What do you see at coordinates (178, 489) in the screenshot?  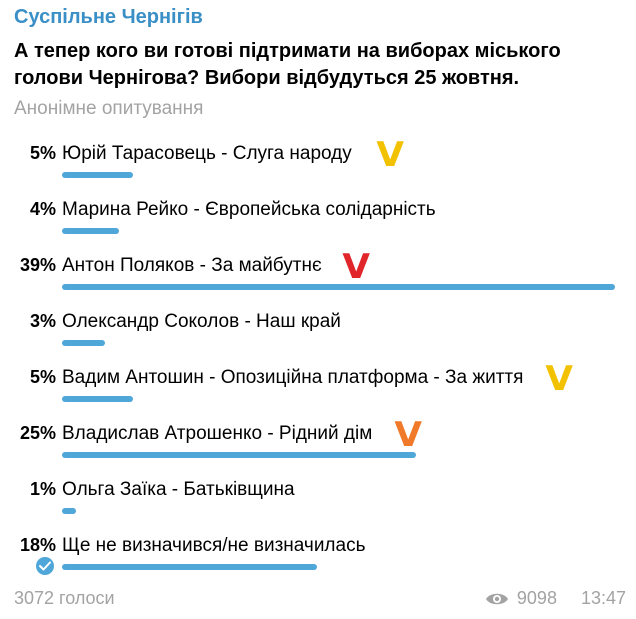 I see `option-label: Ольга Заїка - Батьківщина` at bounding box center [178, 489].